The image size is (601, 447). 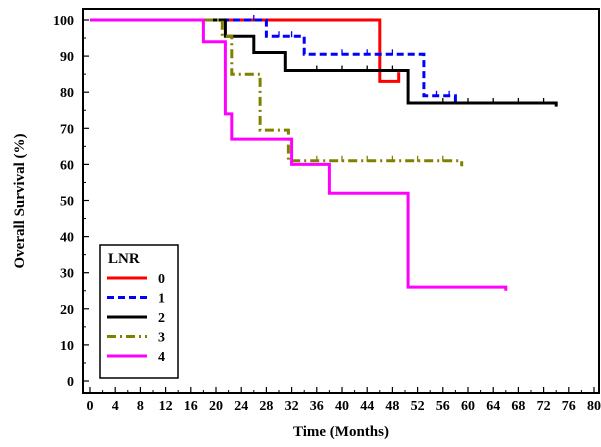 I want to click on y-tick-label-30: 30, so click(x=67, y=274).